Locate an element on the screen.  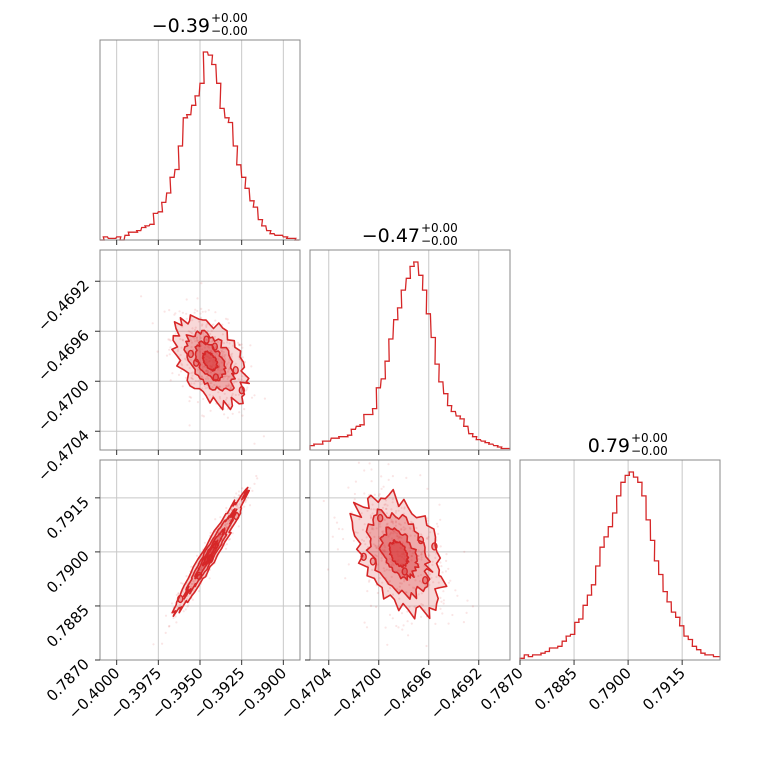
histogram-p2-frame is located at coordinates (410, 350).